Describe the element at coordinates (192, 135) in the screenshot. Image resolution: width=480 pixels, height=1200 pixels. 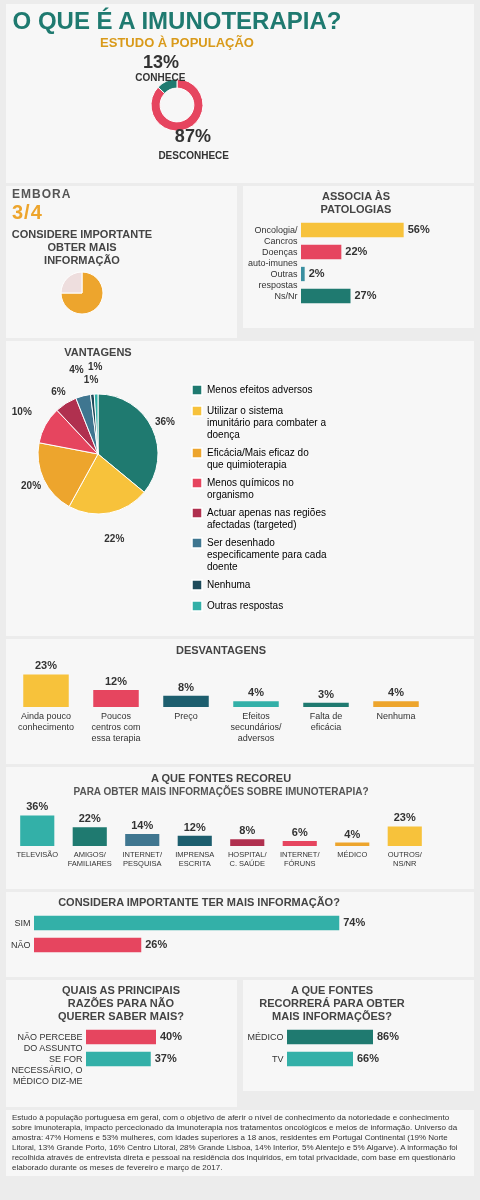
I see `data-label: 87%` at that location.